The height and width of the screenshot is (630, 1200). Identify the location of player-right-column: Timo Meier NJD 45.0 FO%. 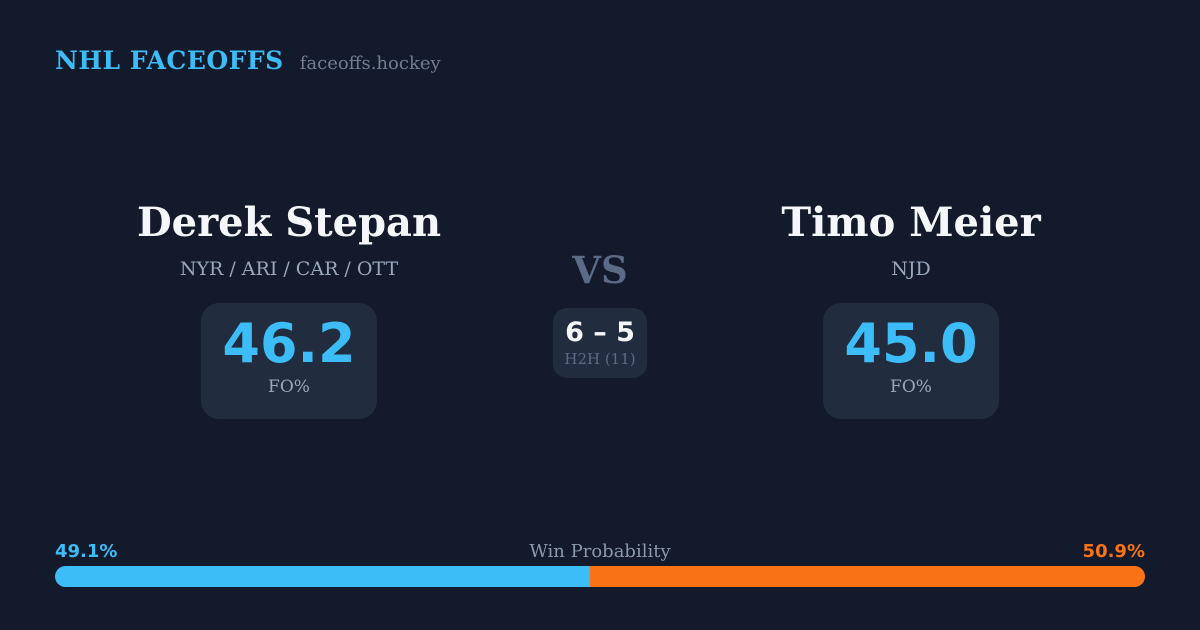
(911, 308).